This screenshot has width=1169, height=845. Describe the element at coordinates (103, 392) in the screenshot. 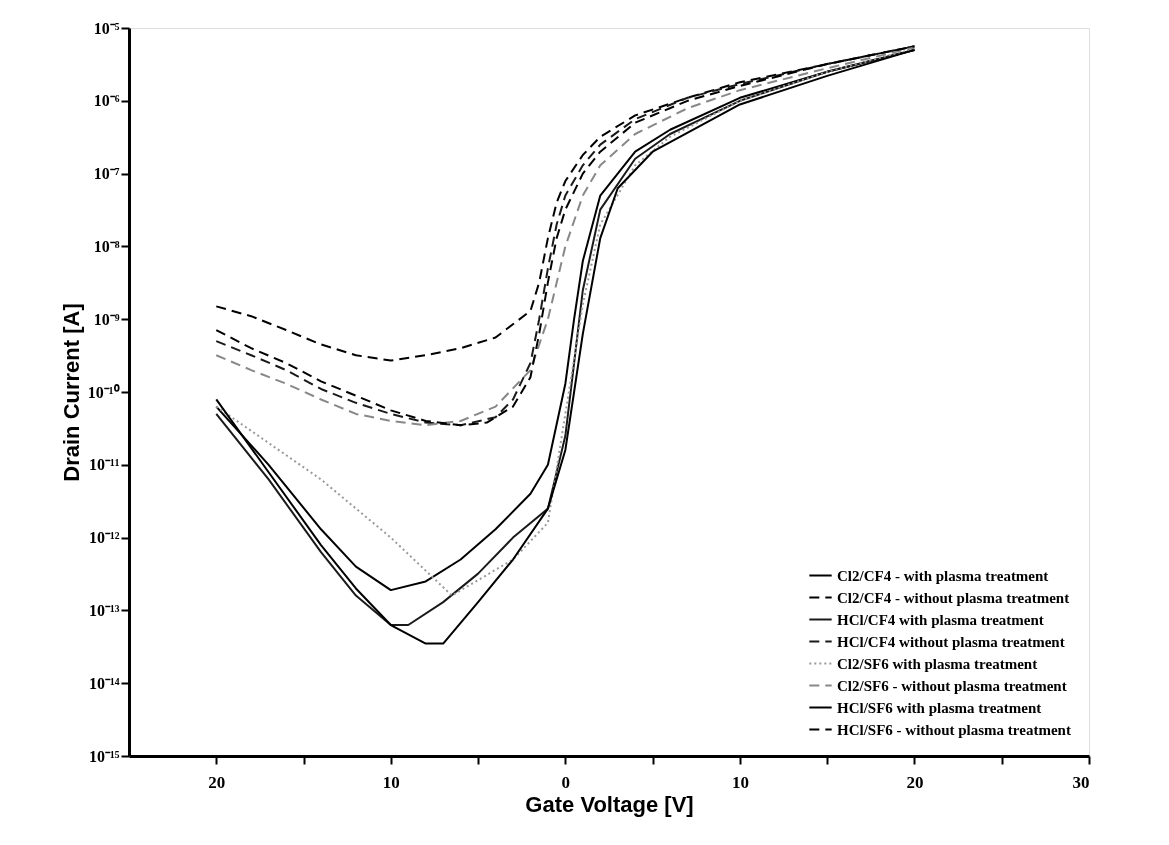

I see `y-tick-label: 10⁻¹⁰` at that location.